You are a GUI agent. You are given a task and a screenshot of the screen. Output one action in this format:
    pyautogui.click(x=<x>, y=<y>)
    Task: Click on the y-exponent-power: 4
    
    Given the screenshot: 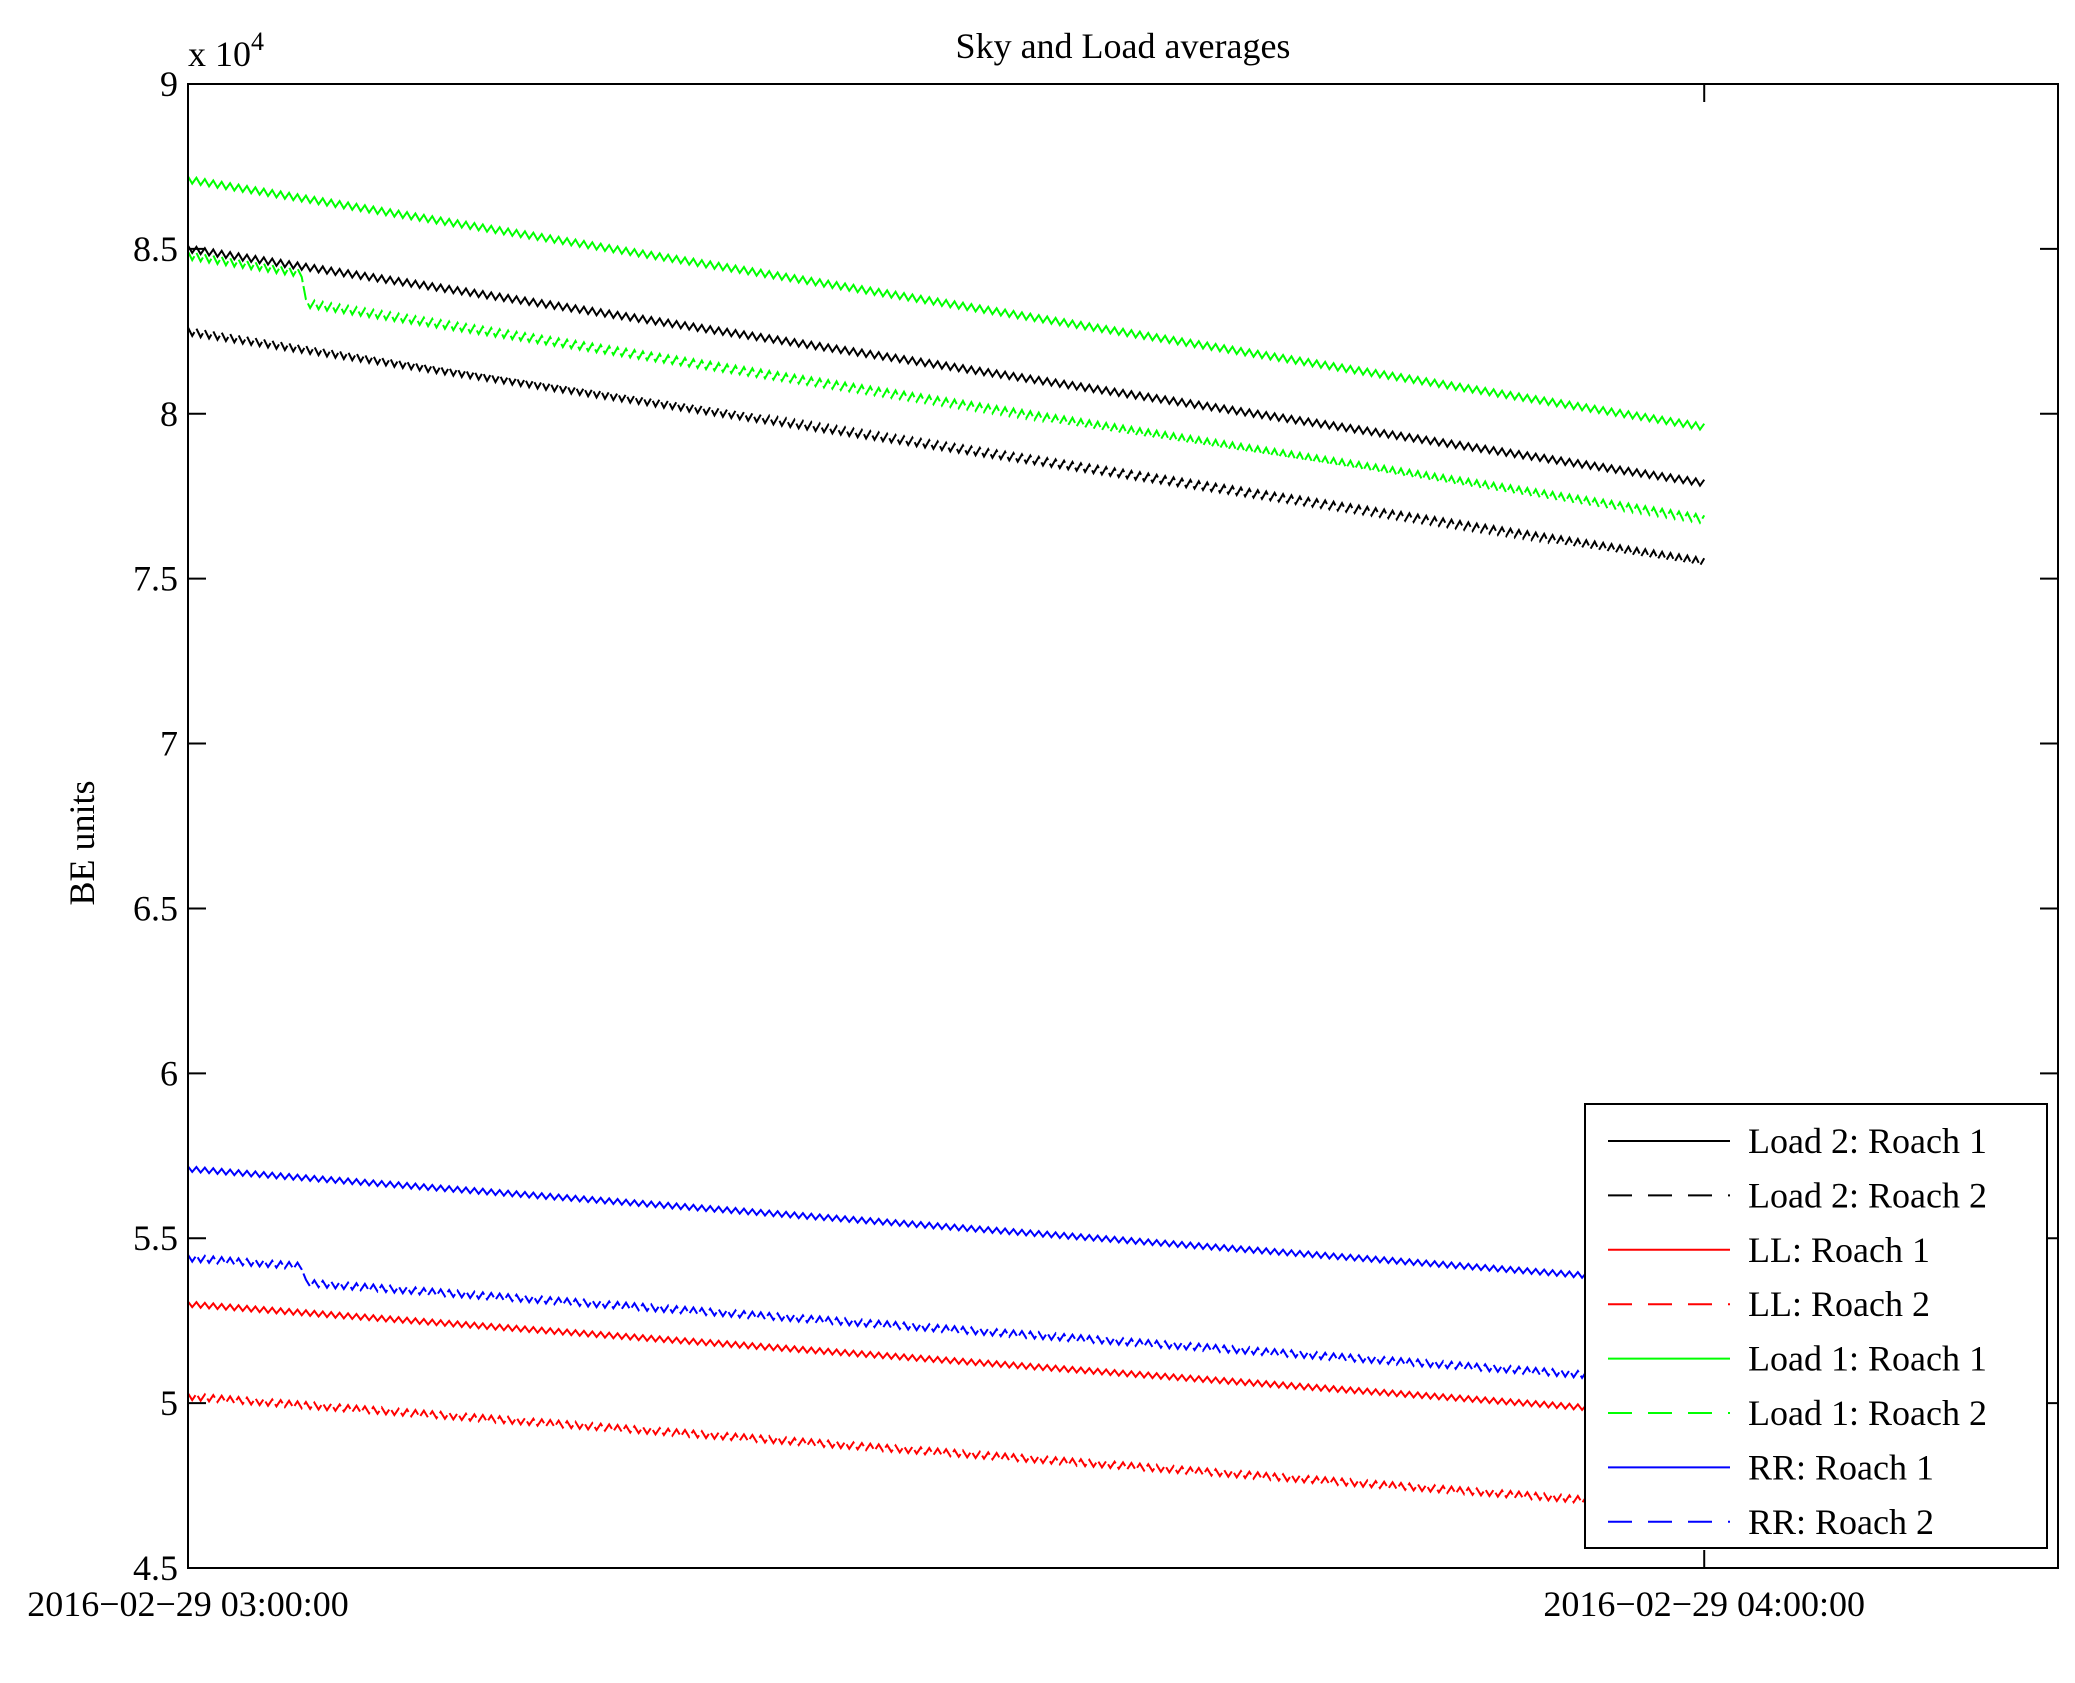 What is the action you would take?
    pyautogui.click(x=257, y=41)
    